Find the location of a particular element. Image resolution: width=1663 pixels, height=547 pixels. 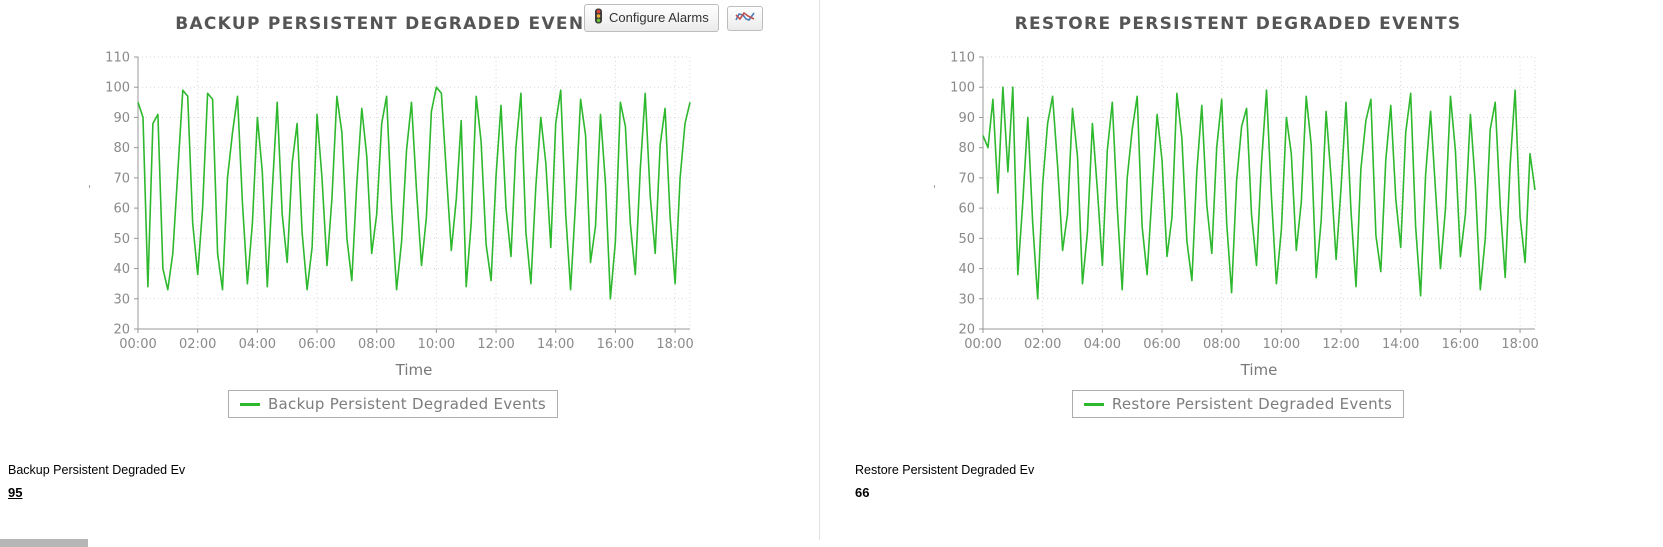

backup-legend-label: Backup Persistent Degraded Events is located at coordinates (407, 404).